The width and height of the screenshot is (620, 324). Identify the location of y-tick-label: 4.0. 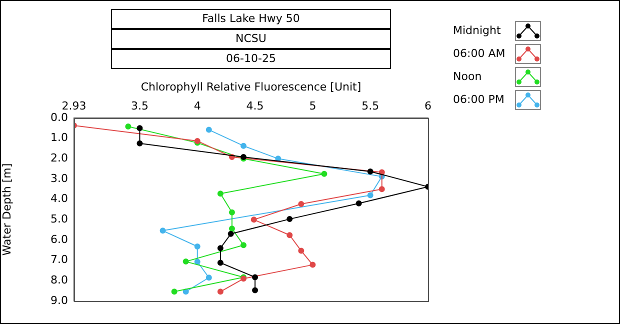
(59, 199).